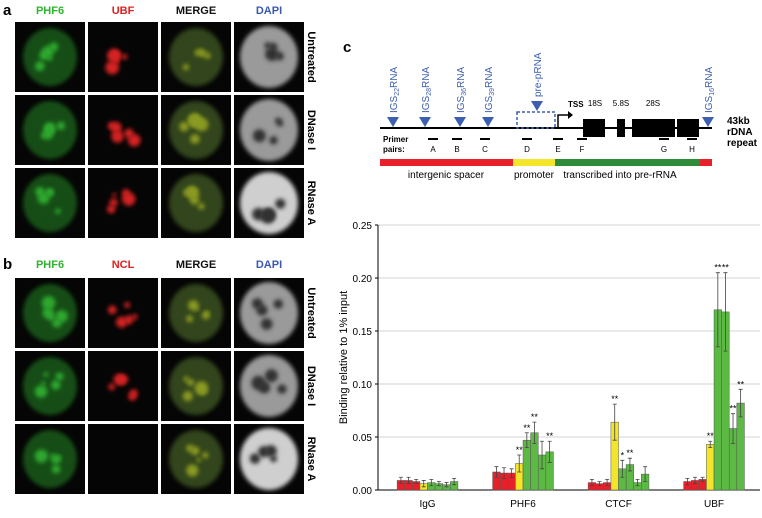 This screenshot has height=518, width=762. I want to click on primer-label: C, so click(485, 149).